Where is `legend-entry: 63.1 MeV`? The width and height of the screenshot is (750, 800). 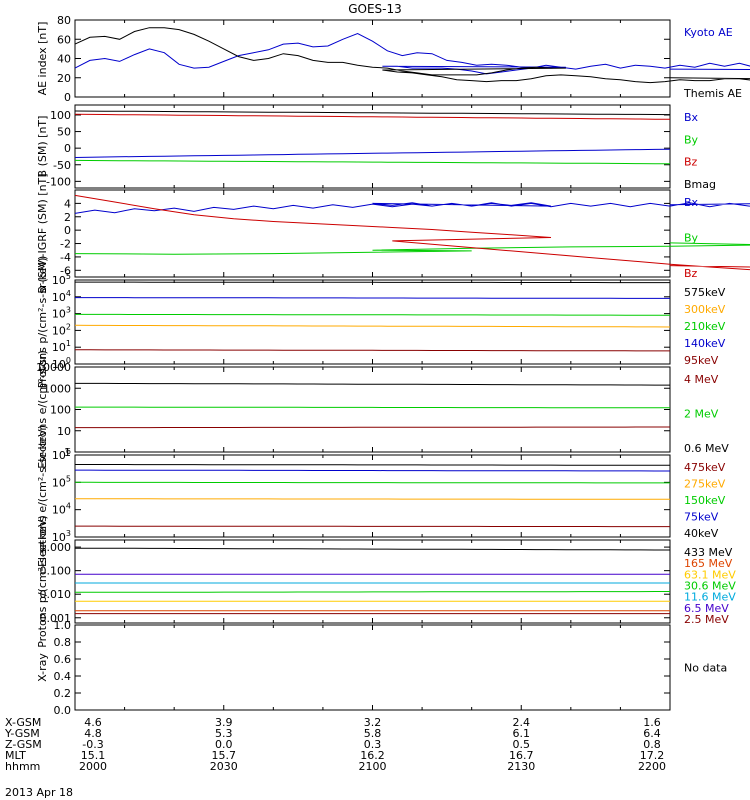
legend-entry: 63.1 MeV is located at coordinates (710, 574).